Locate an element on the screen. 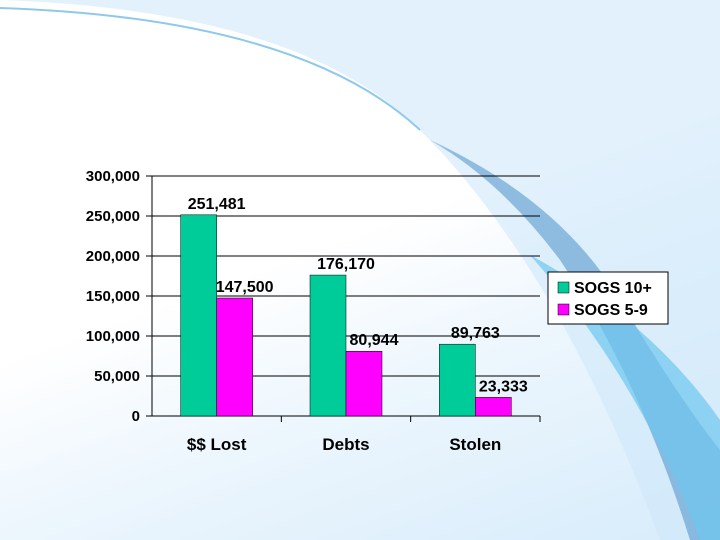  legend-label: SOGS 10+ is located at coordinates (613, 288).